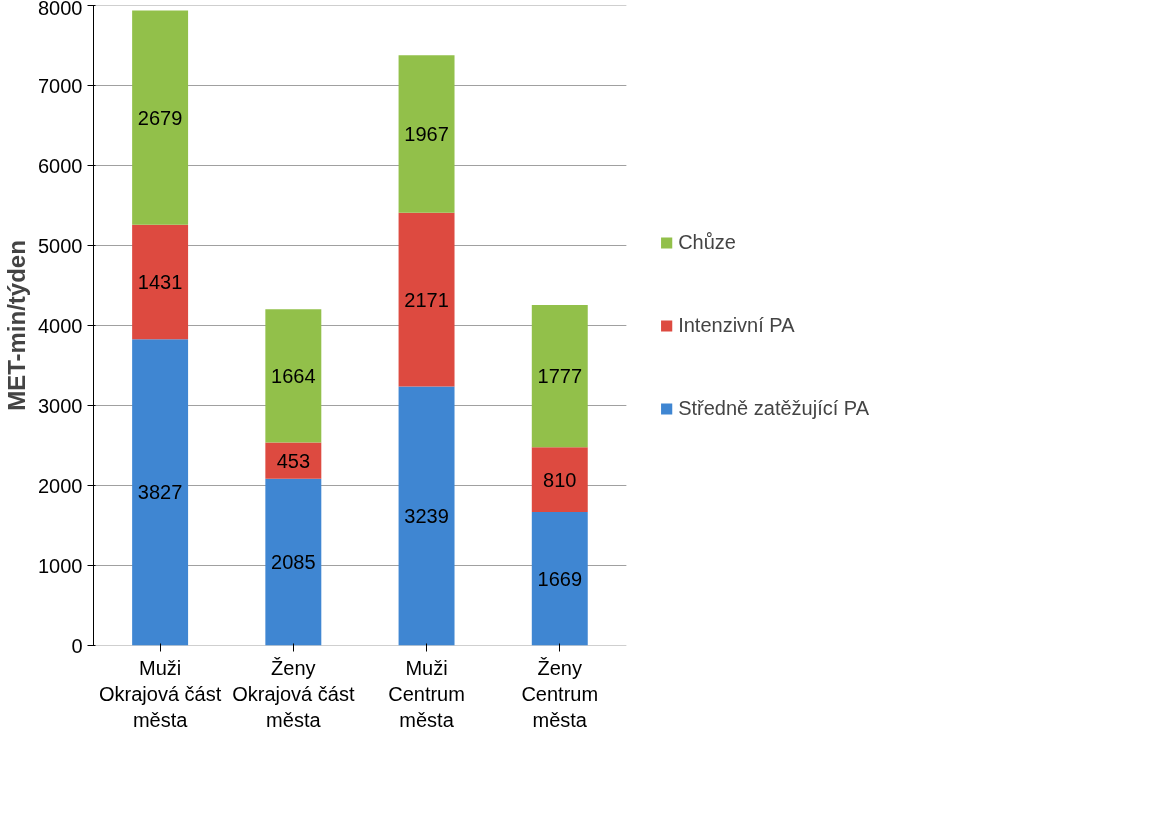  I want to click on legend-label: Intenzivní PA, so click(736, 325).